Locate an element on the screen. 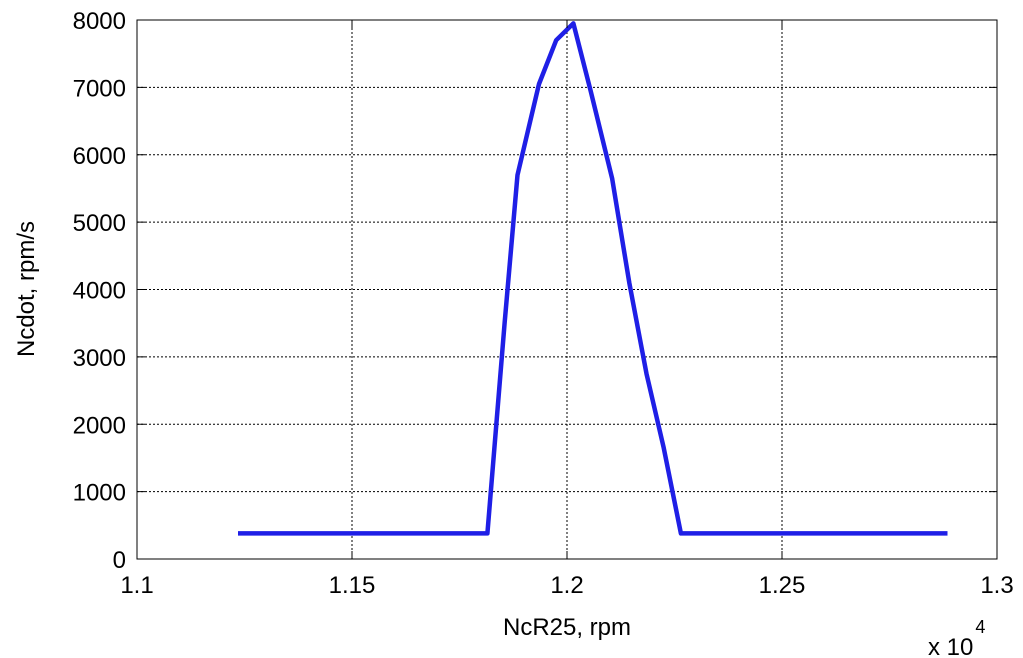 The height and width of the screenshot is (658, 1023). y-tick-label: 7000 is located at coordinates (99, 88).